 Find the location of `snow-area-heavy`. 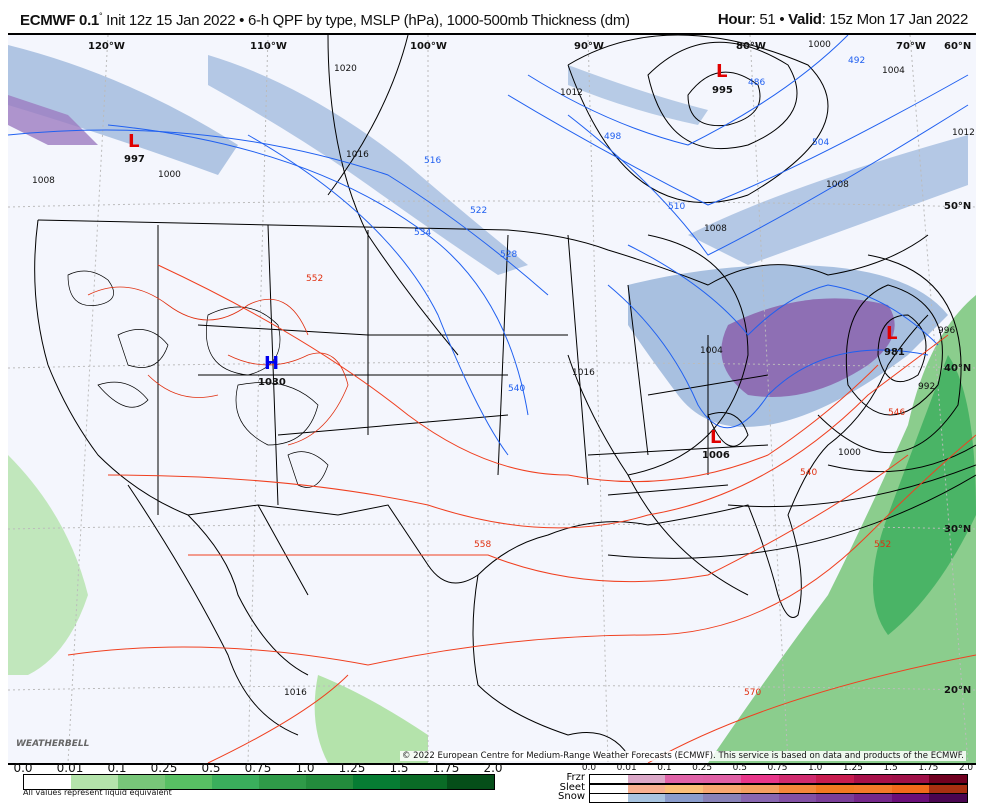

snow-area-heavy is located at coordinates (808, 347).